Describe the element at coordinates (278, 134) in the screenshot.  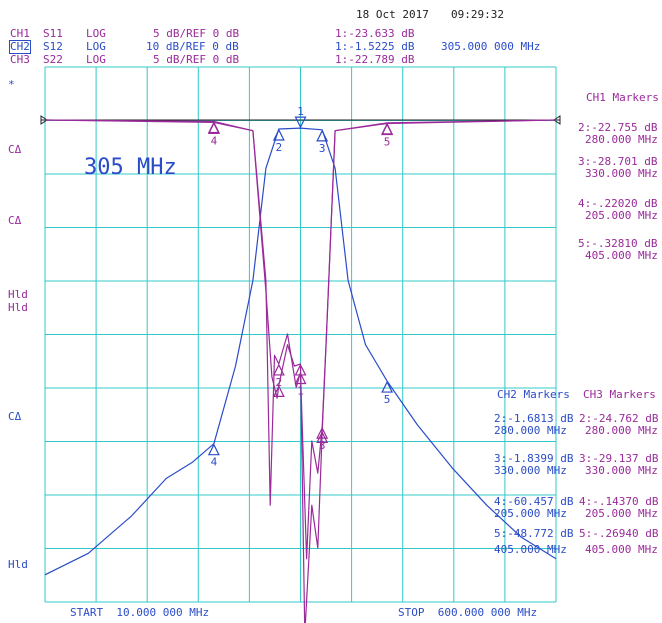
I see `marker-2-s12` at that location.